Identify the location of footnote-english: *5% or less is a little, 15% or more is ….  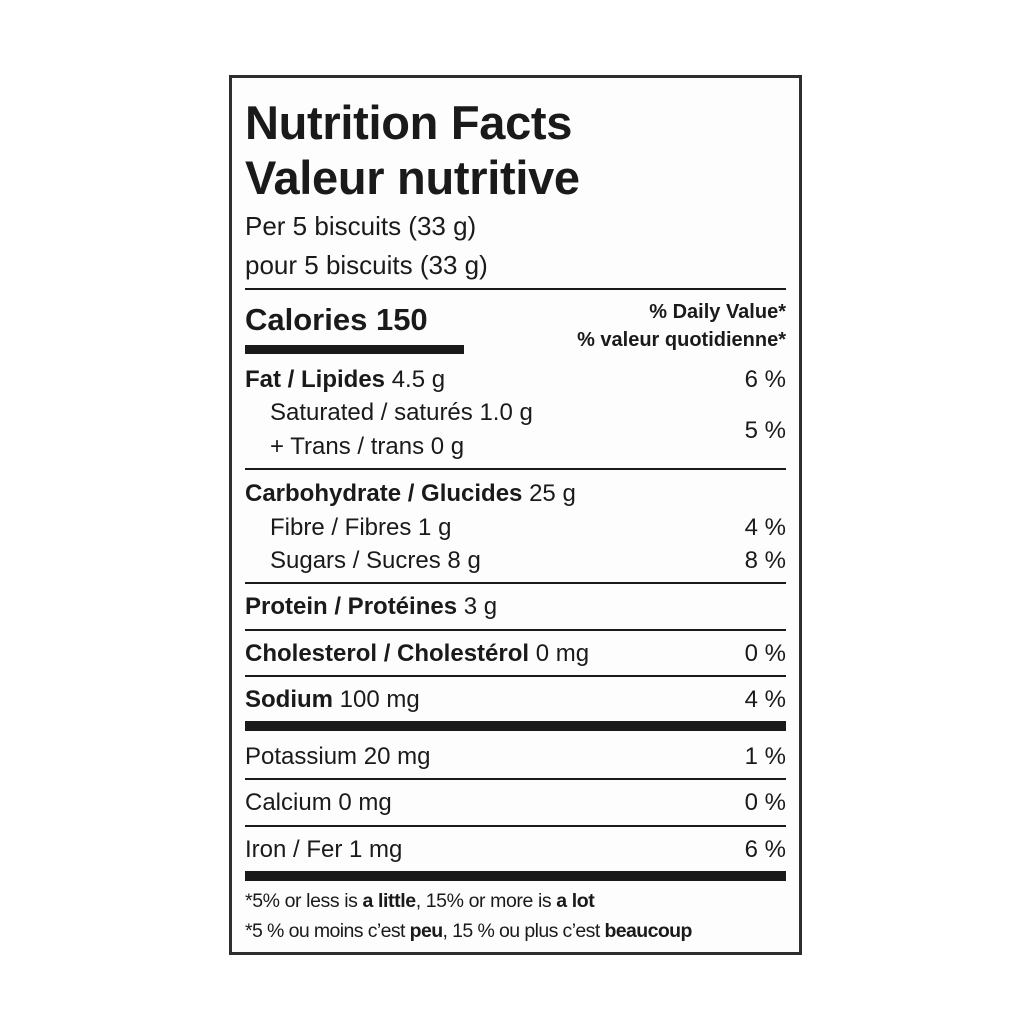
(420, 901).